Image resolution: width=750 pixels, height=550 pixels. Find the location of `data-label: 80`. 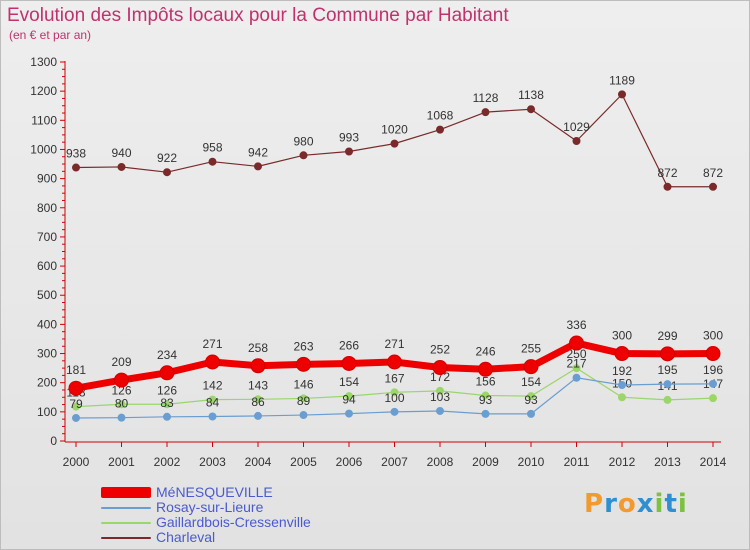

data-label: 80 is located at coordinates (122, 404).